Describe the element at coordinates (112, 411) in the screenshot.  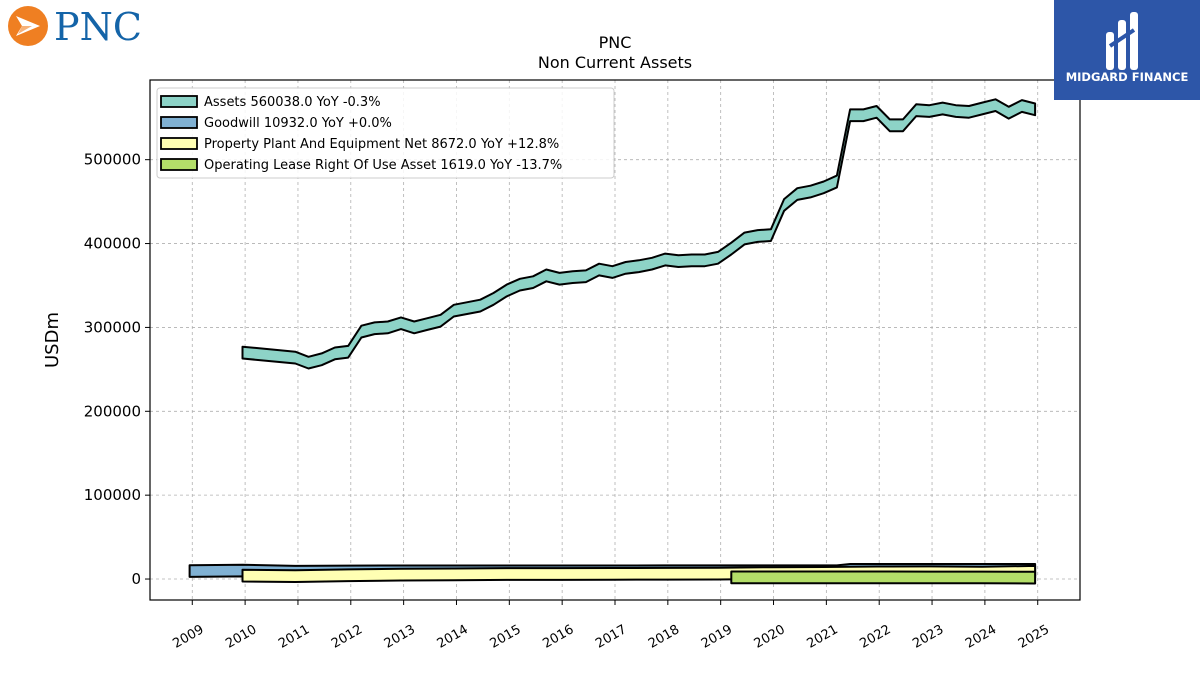
I see `y-tick-label: 200000` at that location.